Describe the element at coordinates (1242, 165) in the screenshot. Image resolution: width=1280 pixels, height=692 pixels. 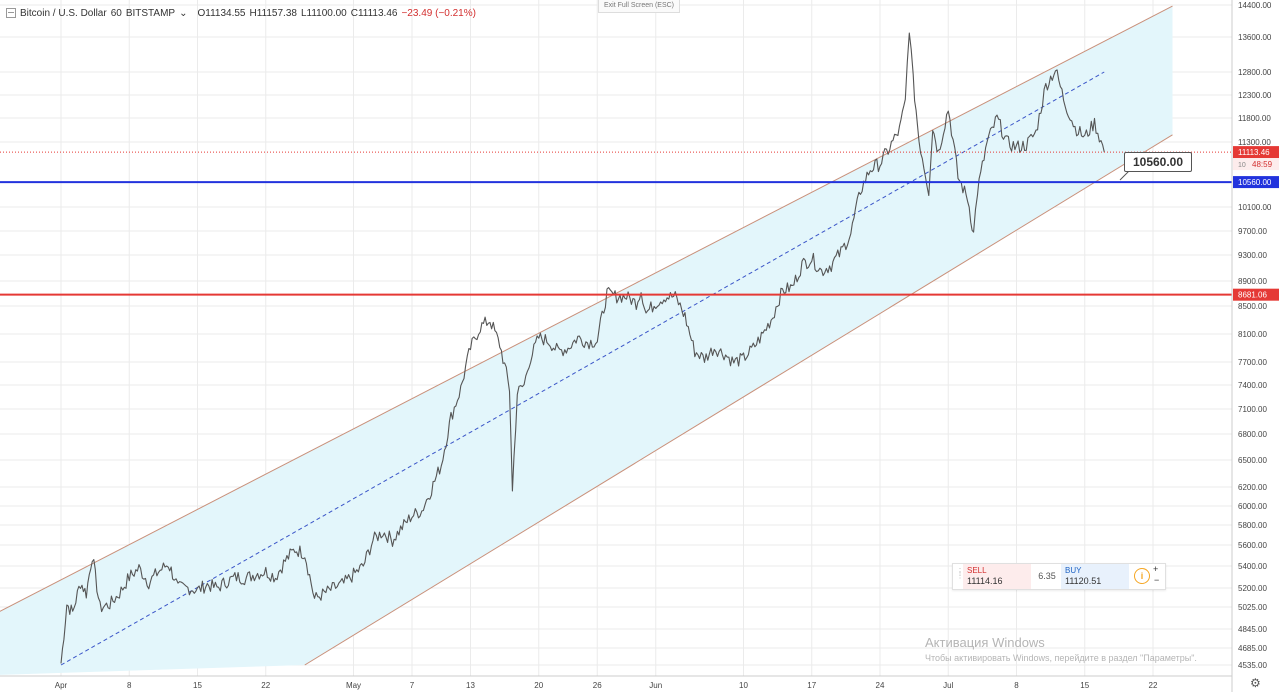
I see `countdown-prefix: 10` at that location.